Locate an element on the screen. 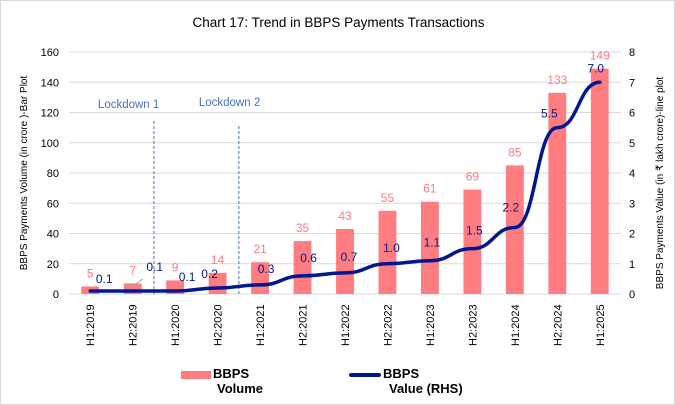 This screenshot has height=405, width=675. x-tick-label: H1:2023 is located at coordinates (431, 325).